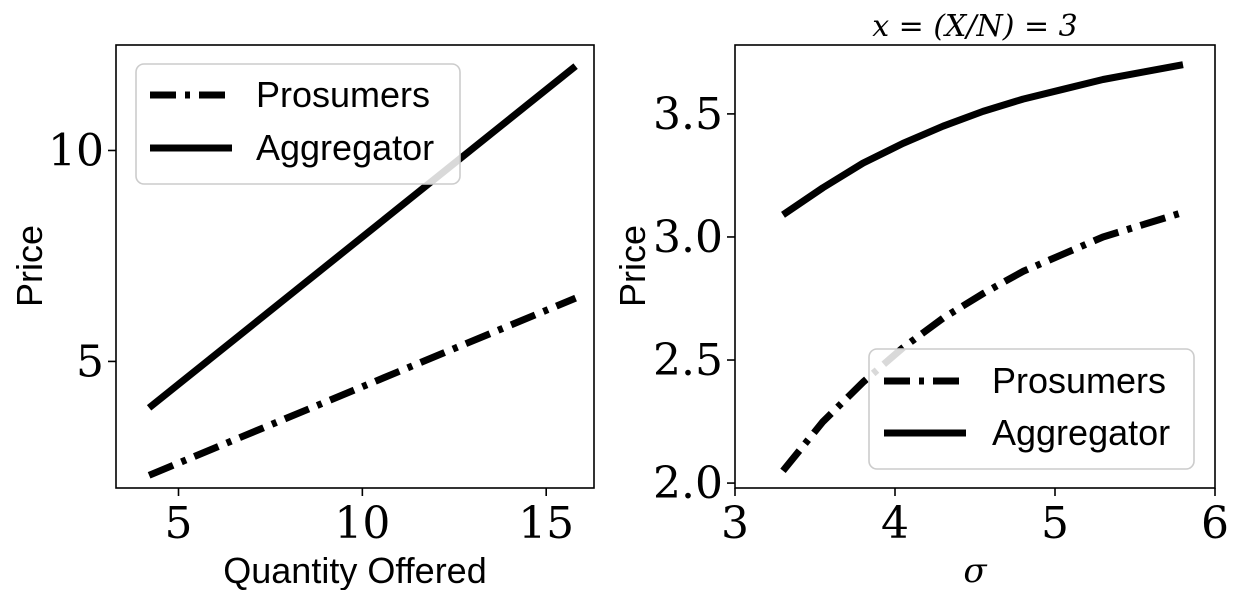 The width and height of the screenshot is (1234, 590). I want to click on right-ylabel: Price, so click(632, 266).